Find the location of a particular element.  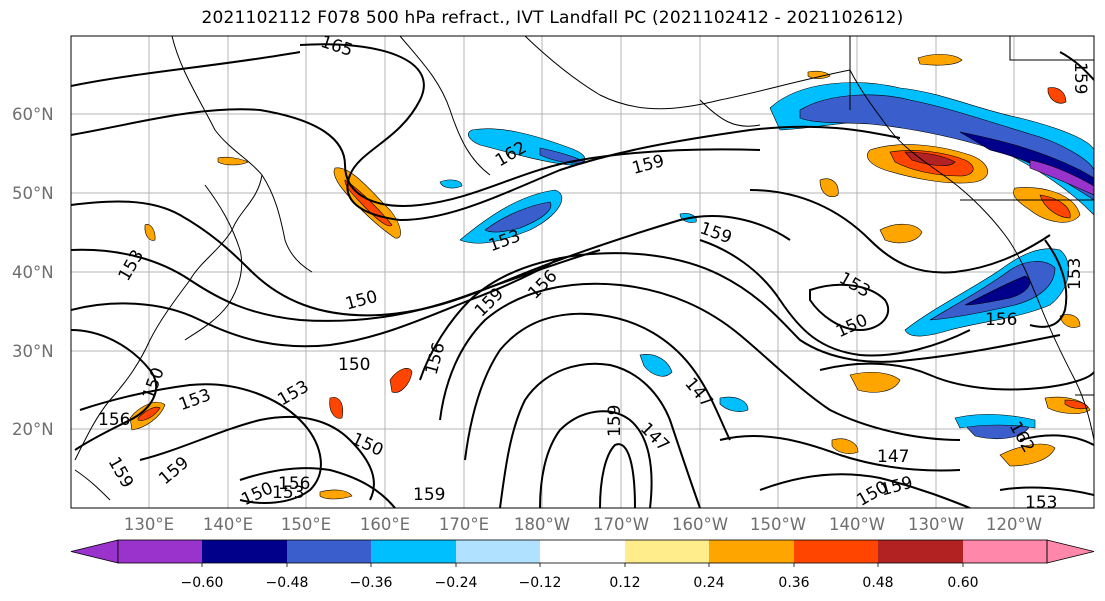

colorbar-tick-label: −0.24 is located at coordinates (456, 583).